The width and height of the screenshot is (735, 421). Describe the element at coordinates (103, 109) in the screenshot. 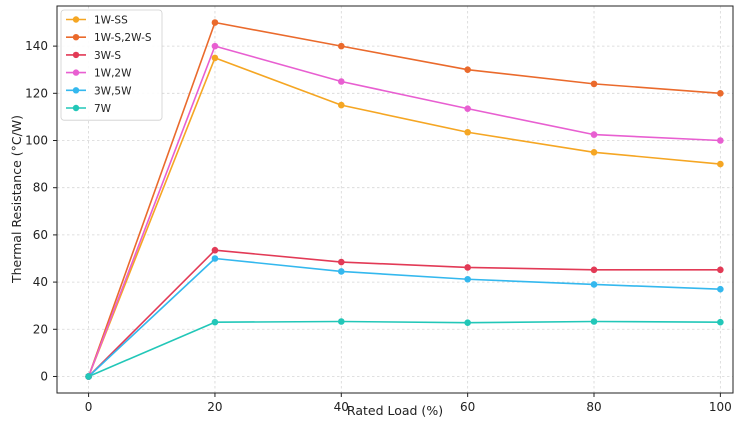

I see `legend-label: 7W` at that location.